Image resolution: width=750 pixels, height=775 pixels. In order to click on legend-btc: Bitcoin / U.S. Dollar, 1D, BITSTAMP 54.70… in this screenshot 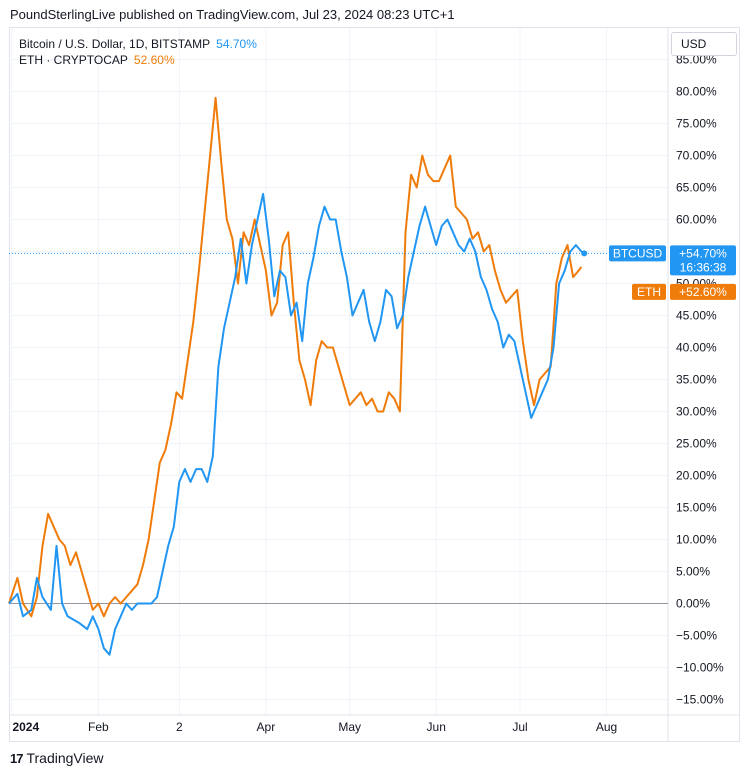, I will do `click(138, 44)`.